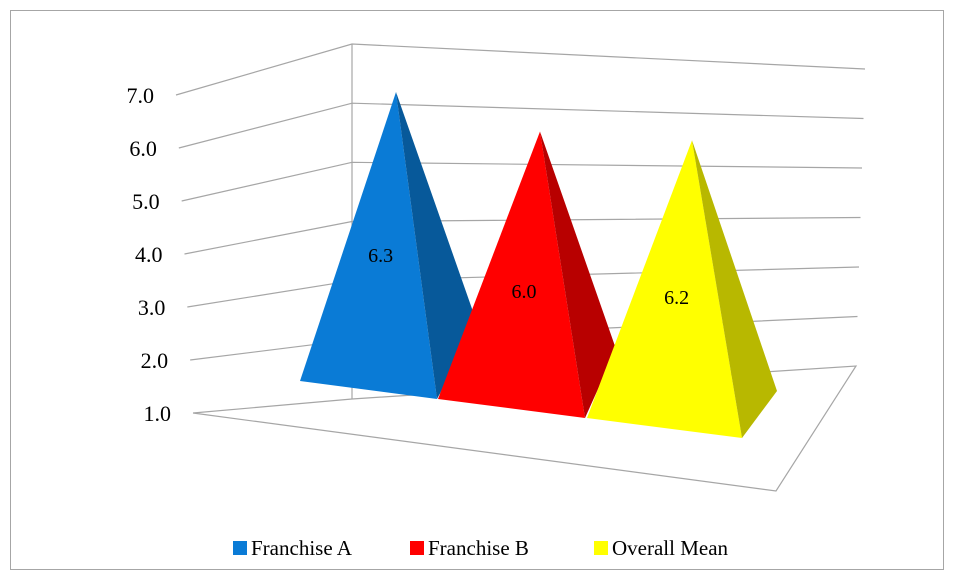  What do you see at coordinates (676, 298) in the screenshot?
I see `data-label: 6.2` at bounding box center [676, 298].